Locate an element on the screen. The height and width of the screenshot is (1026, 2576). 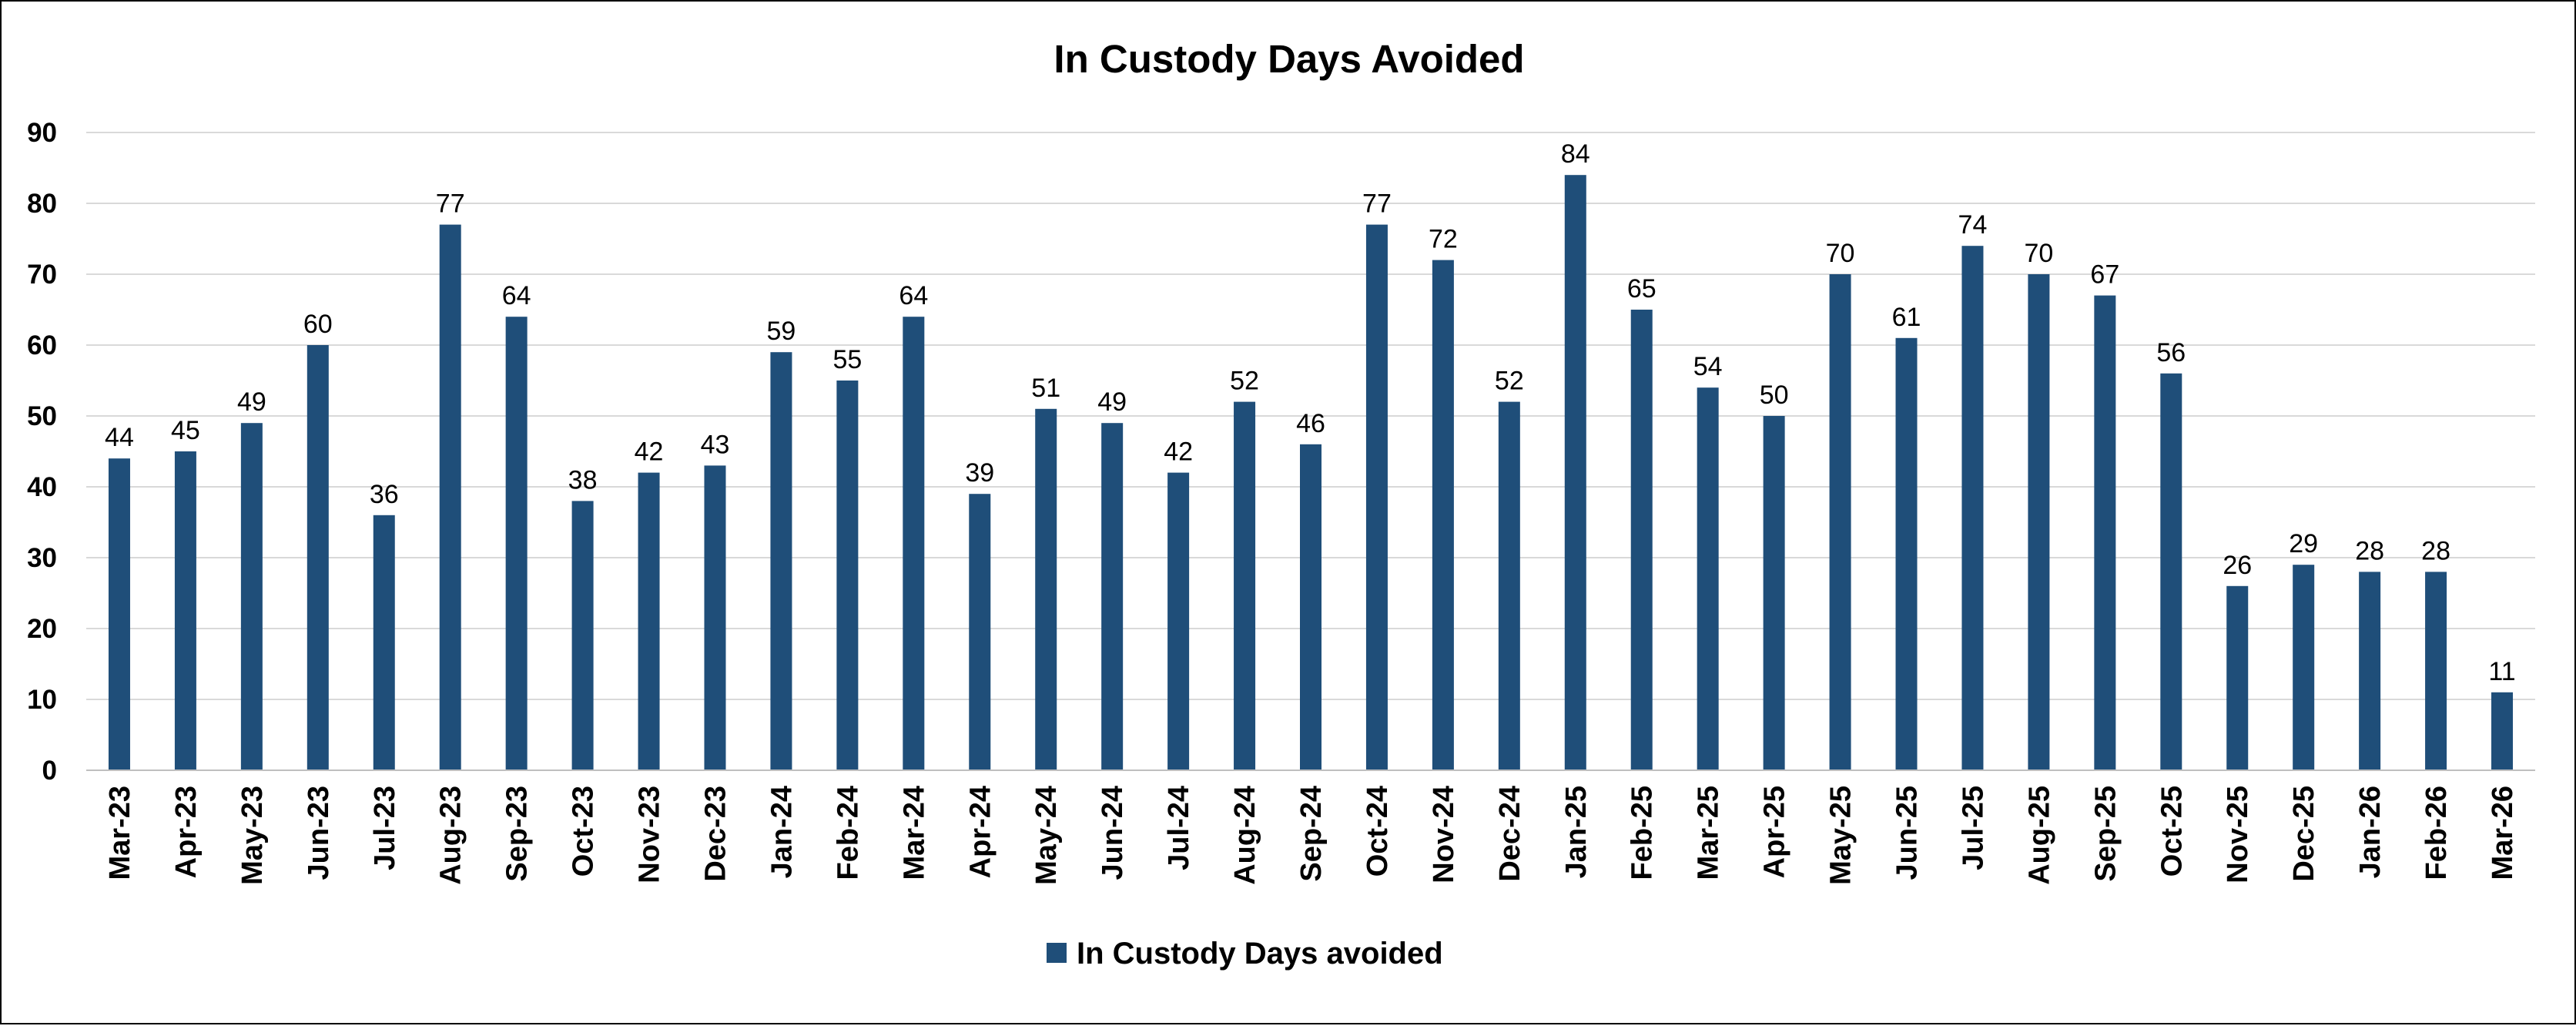
data-label: 67 is located at coordinates (2104, 275).